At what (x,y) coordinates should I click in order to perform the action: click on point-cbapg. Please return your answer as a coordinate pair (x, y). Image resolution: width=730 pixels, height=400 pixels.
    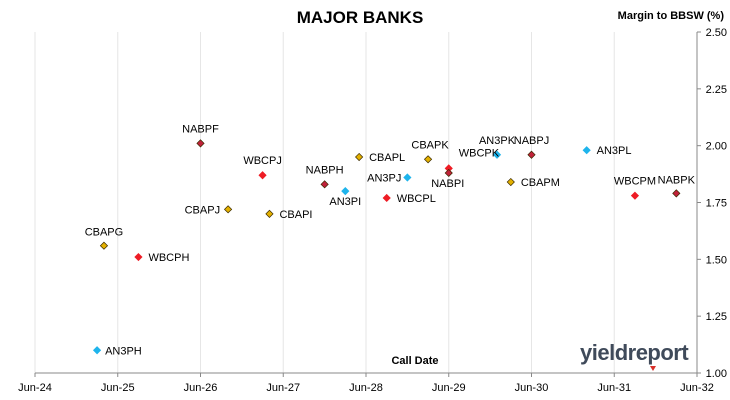
    Looking at the image, I should click on (104, 245).